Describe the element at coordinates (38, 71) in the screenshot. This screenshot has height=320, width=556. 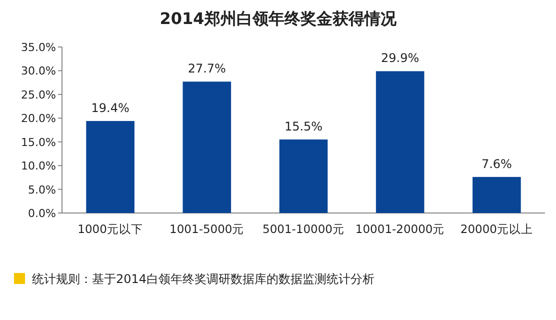
I see `y-tick-label: 30.0%` at that location.